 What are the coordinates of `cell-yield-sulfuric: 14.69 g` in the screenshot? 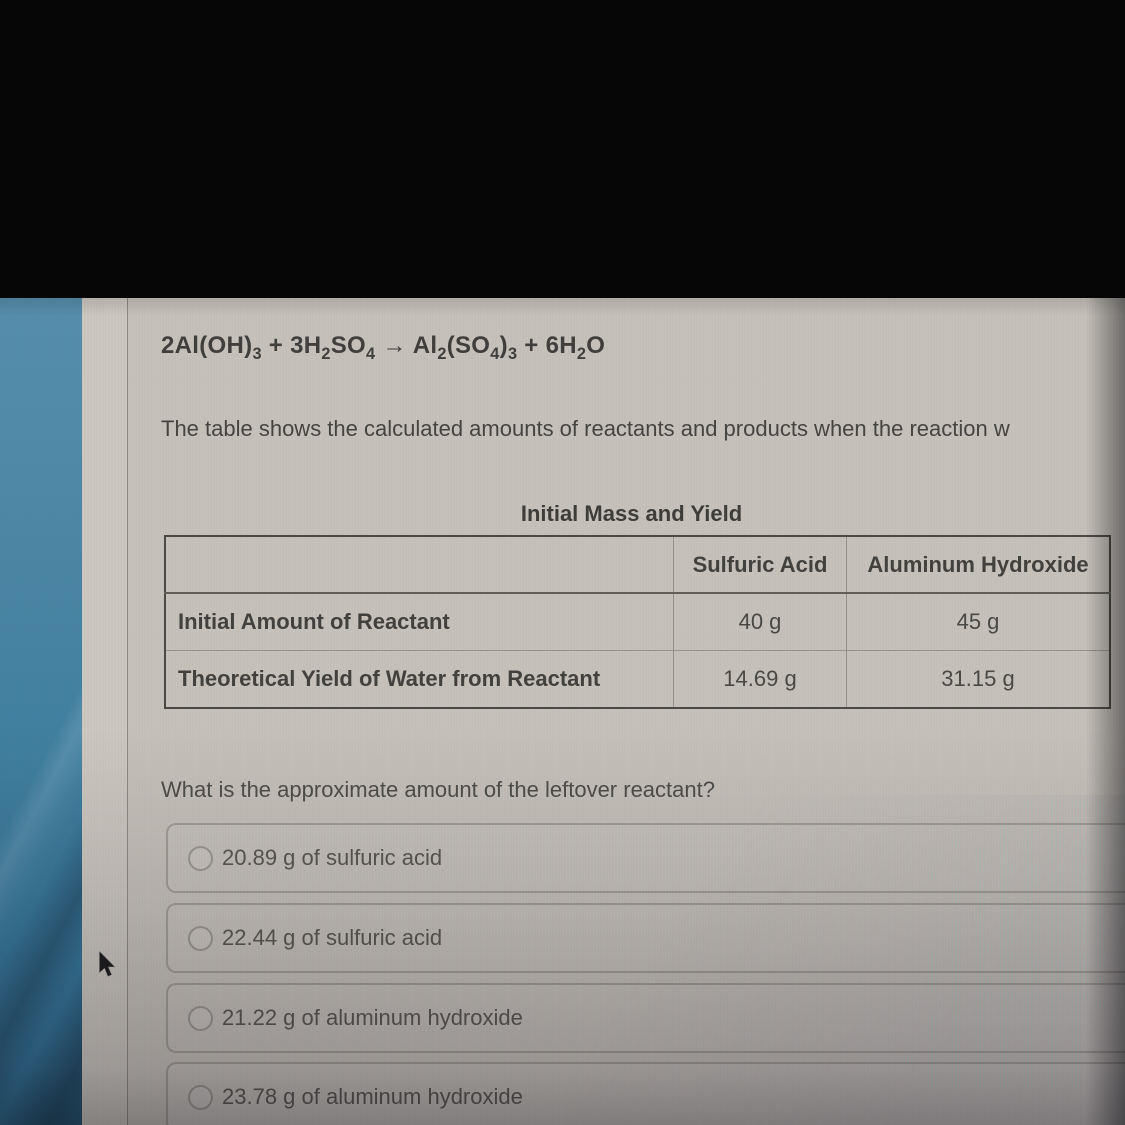 It's located at (760, 679).